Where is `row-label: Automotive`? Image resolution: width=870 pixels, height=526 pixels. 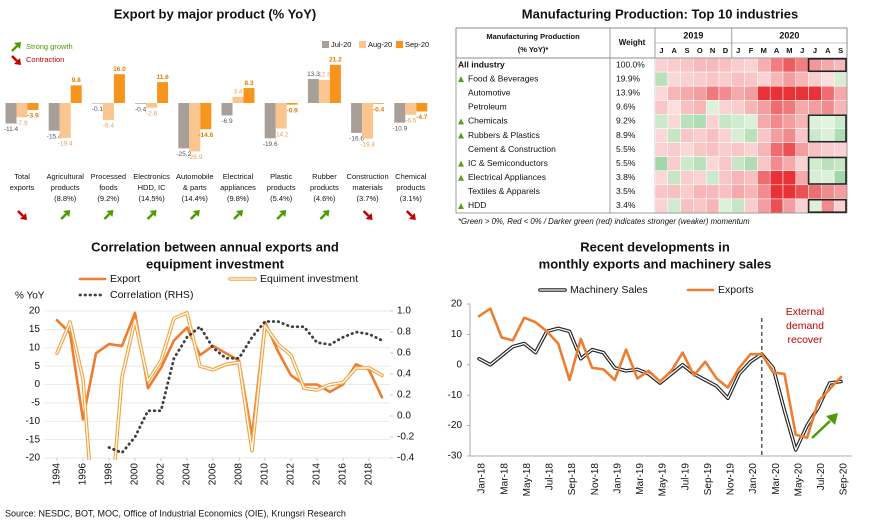 row-label: Automotive is located at coordinates (489, 92).